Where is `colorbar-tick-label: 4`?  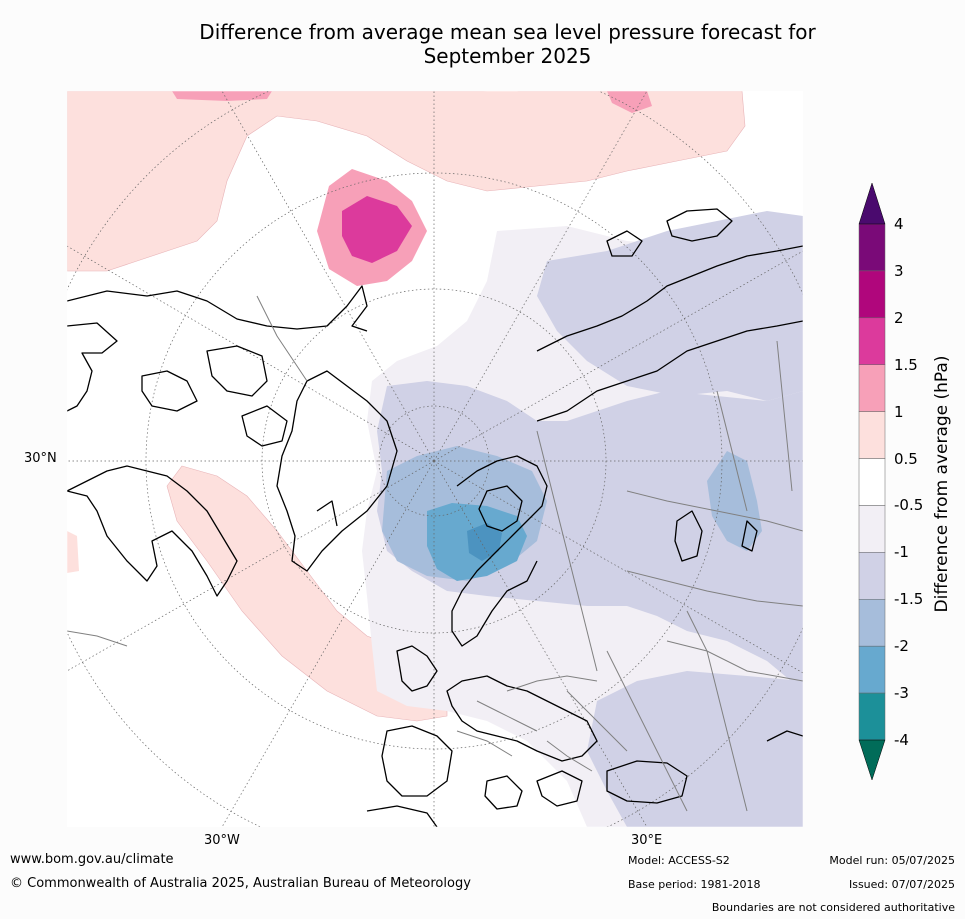
colorbar-tick-label: 4 is located at coordinates (899, 224).